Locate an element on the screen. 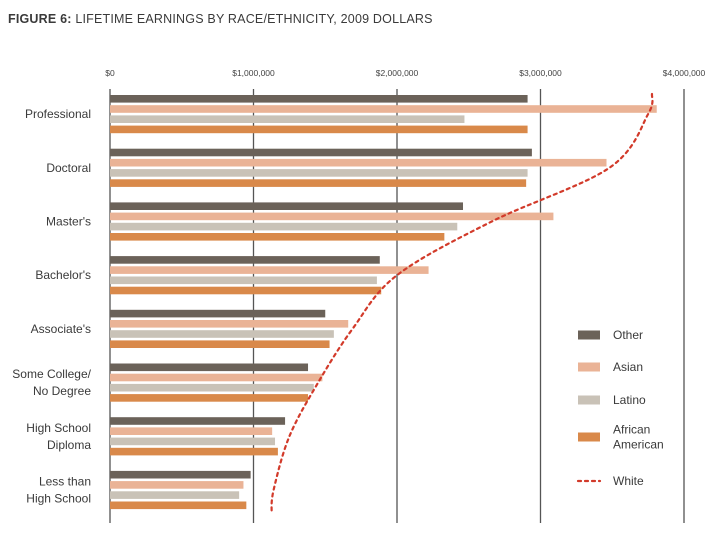 The height and width of the screenshot is (542, 720). legend-label: White is located at coordinates (628, 481).